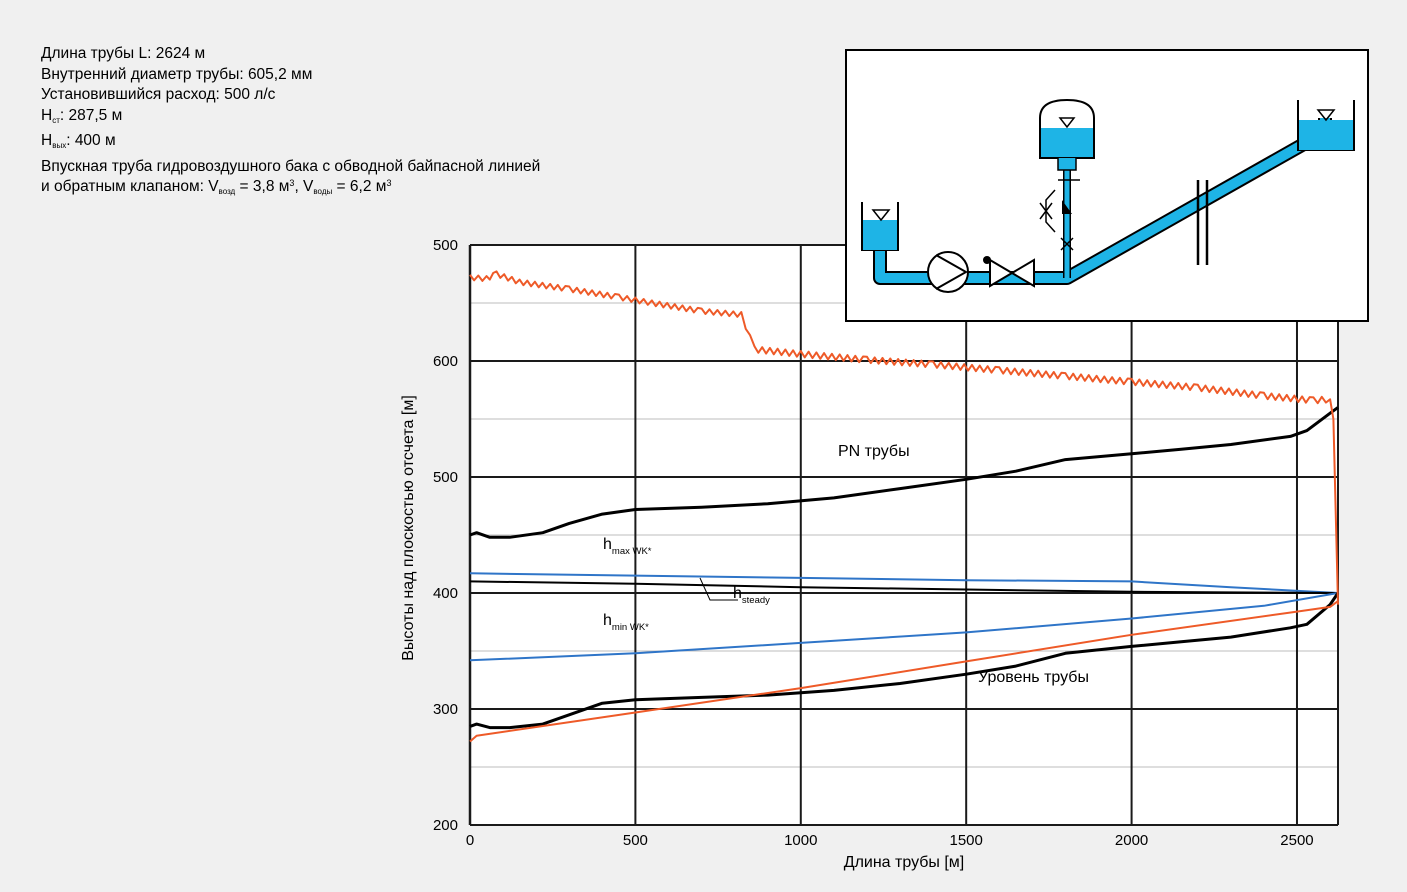  Describe the element at coordinates (177, 74) in the screenshot. I see `pipe-diameter-text: Внутренний диаметр трубы: 605,2 мм` at that location.